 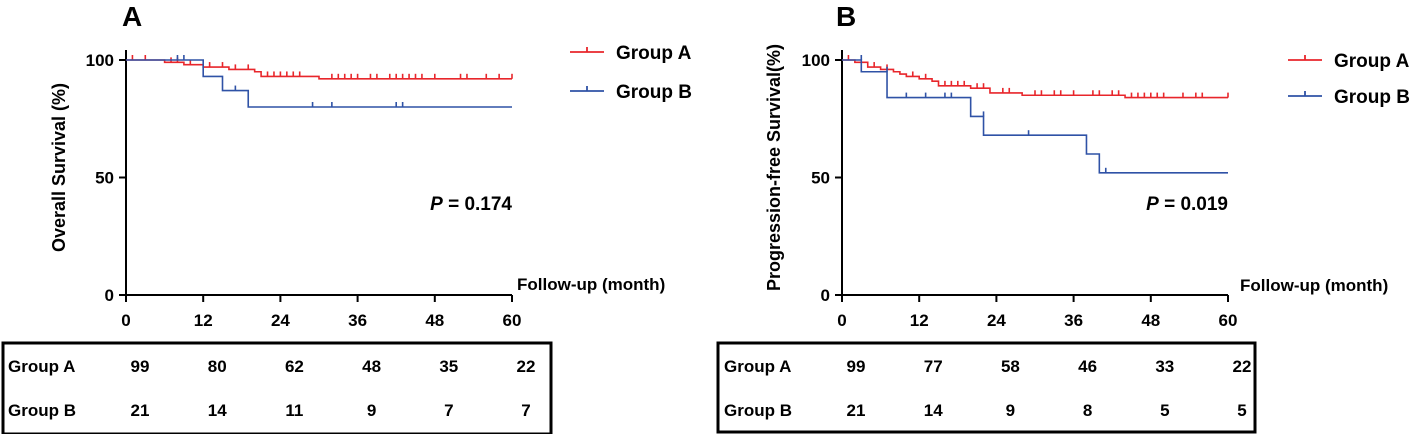 I want to click on risk-cell: 77, so click(x=933, y=366).